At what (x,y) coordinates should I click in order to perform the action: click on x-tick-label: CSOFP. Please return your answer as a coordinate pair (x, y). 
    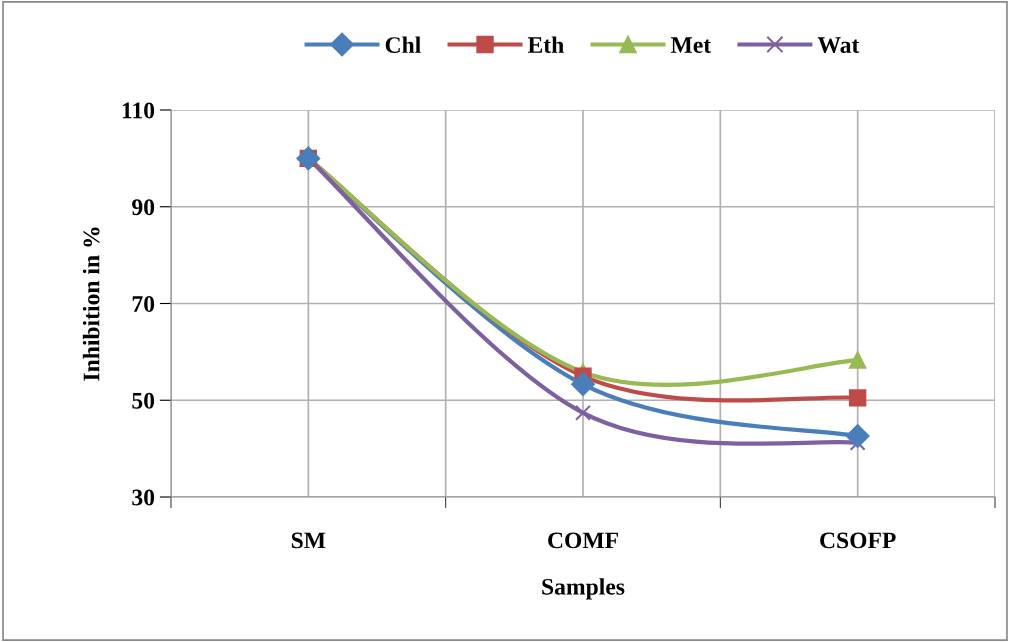
    Looking at the image, I should click on (858, 540).